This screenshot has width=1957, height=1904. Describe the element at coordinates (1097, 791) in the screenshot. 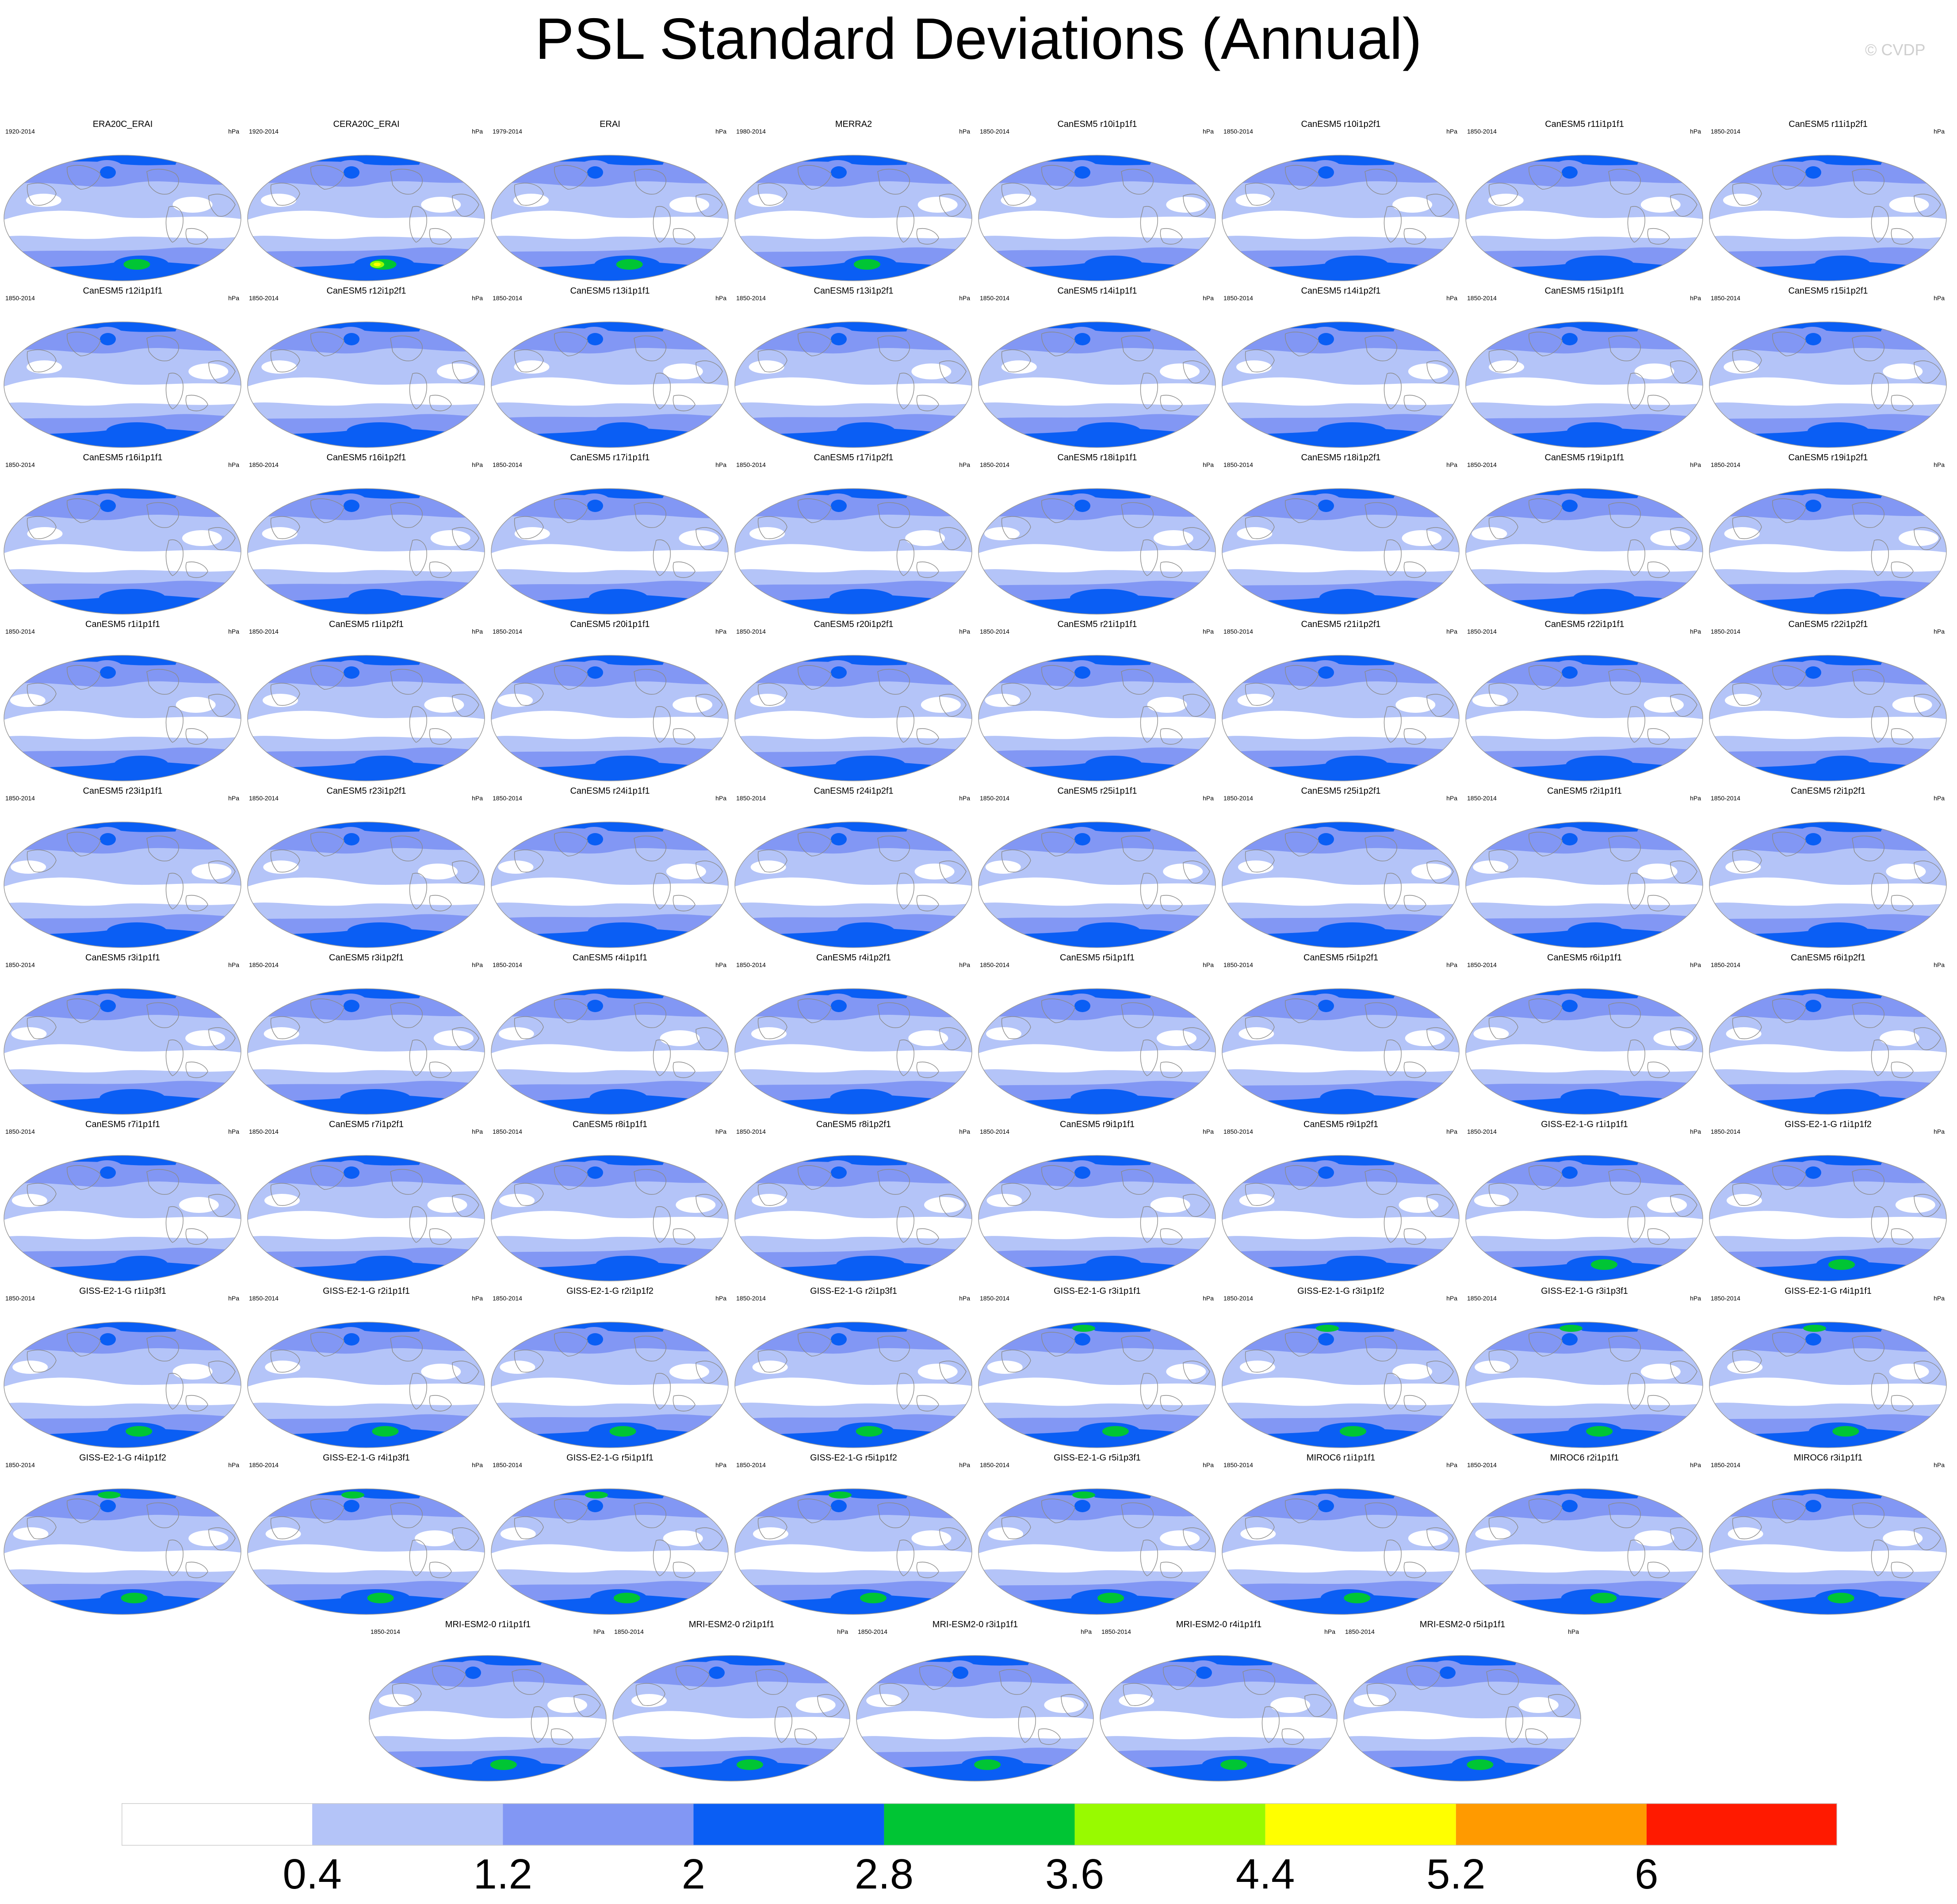

I see `panel-title: CanESM5 r25i1p1f1` at that location.